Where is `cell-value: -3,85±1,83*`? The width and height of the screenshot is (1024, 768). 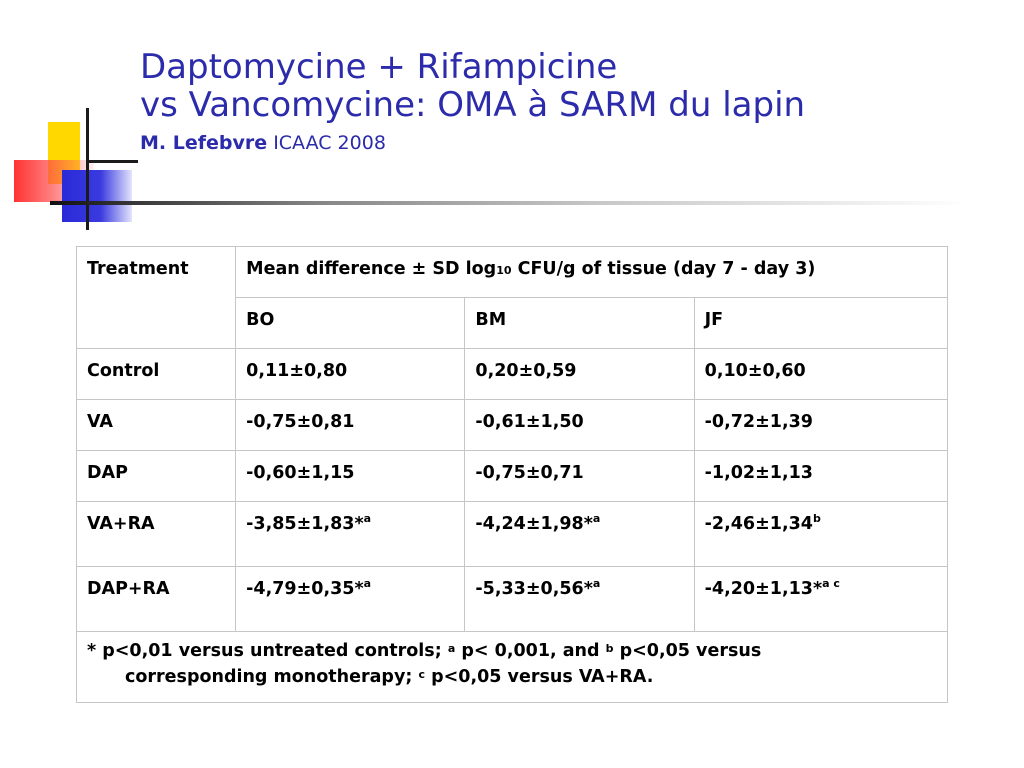 cell-value: -3,85±1,83* is located at coordinates (305, 524).